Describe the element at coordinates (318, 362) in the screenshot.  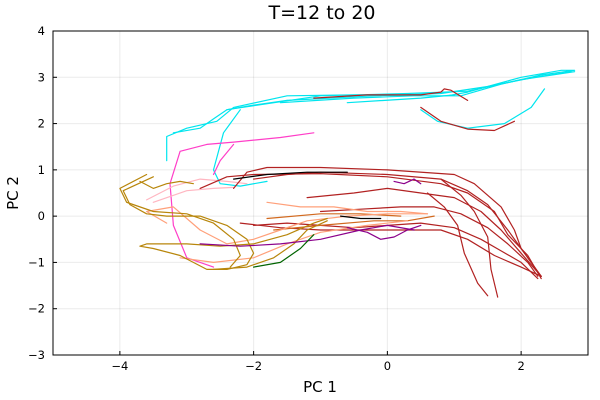
I see `x-axis-ticks: −4 −2 0 2` at that location.